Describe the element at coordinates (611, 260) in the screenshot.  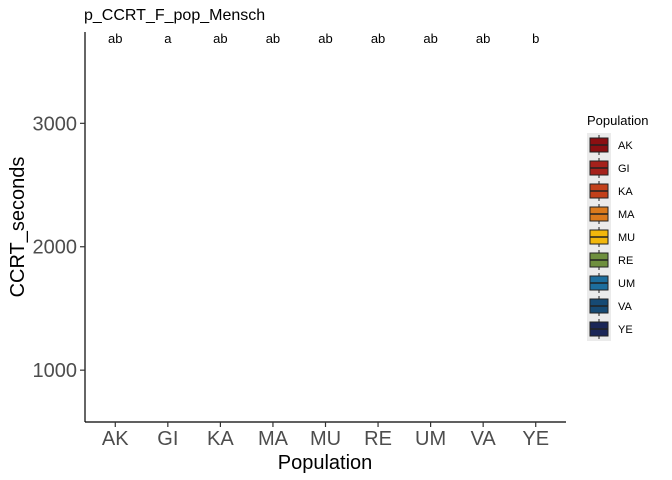
I see `legend-item: RE` at that location.